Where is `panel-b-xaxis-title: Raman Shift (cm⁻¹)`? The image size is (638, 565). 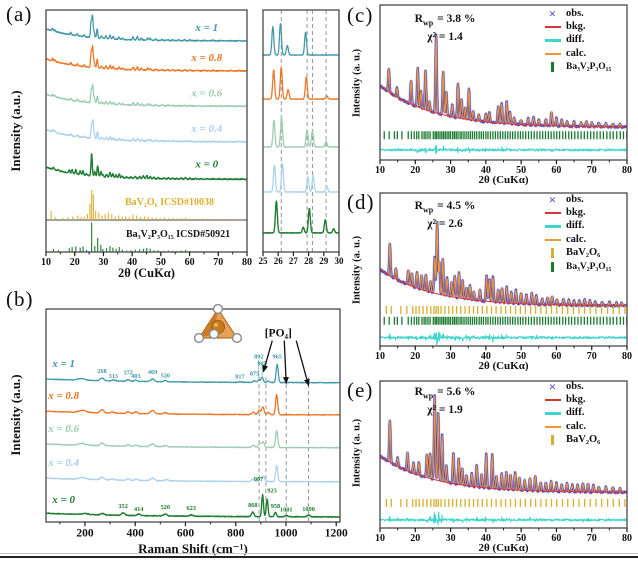 panel-b-xaxis-title: Raman Shift (cm⁻¹) is located at coordinates (193, 548).